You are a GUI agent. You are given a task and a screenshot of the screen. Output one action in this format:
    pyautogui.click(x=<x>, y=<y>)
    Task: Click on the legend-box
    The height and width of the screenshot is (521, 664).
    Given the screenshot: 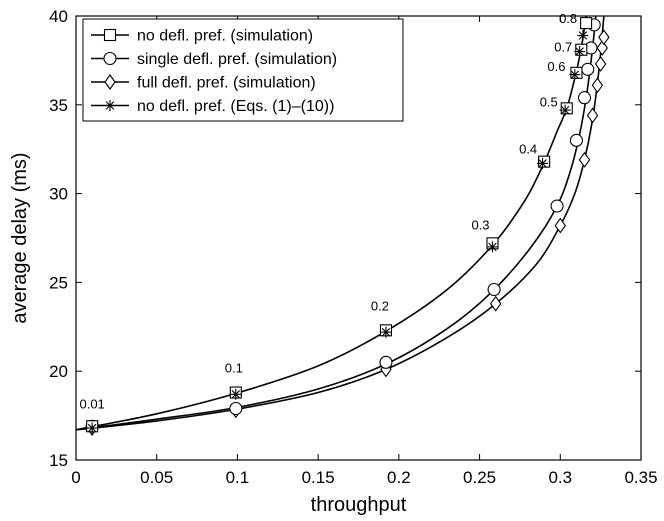 What is the action you would take?
    pyautogui.click(x=243, y=70)
    